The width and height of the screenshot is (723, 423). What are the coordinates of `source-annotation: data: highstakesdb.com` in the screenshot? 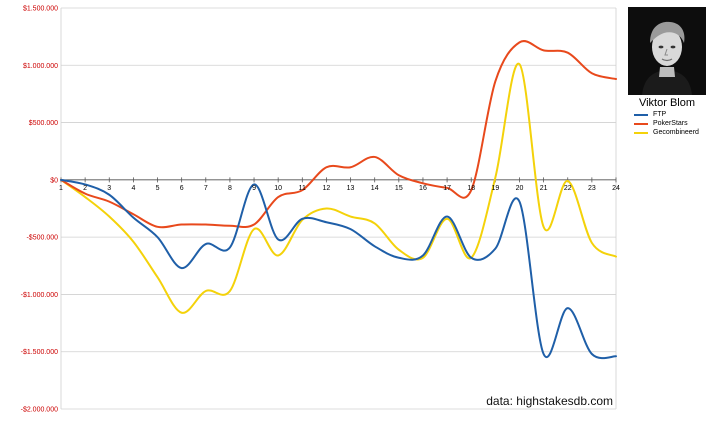 It's located at (549, 401).